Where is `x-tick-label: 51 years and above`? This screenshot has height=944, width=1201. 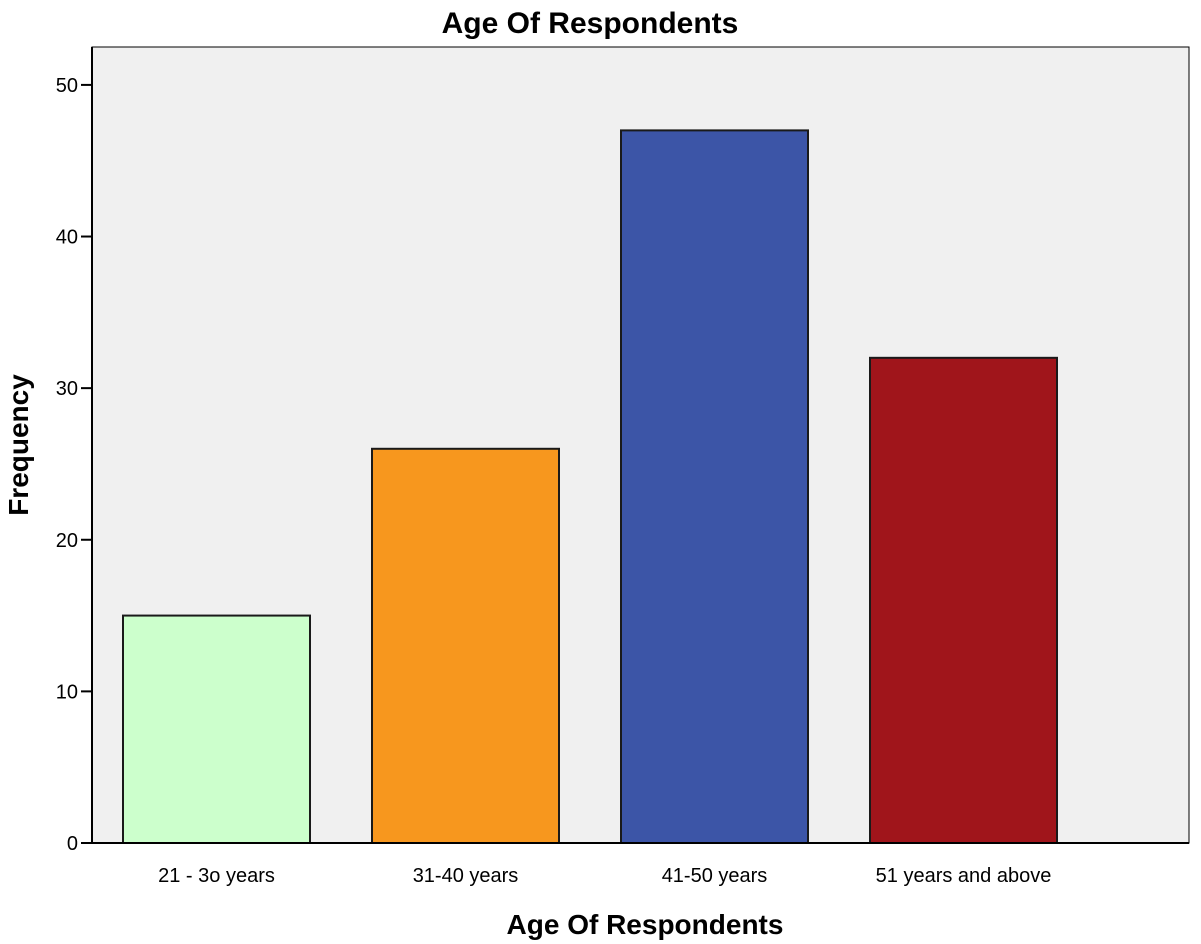 x-tick-label: 51 years and above is located at coordinates (964, 876).